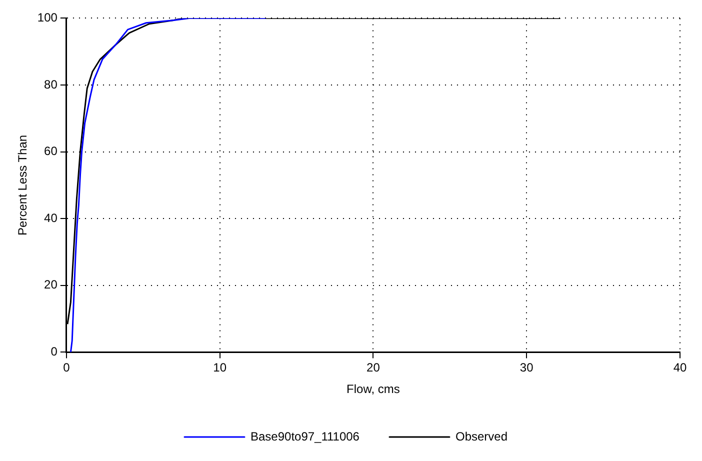  Describe the element at coordinates (54, 351) in the screenshot. I see `y-tick-label: 0` at that location.